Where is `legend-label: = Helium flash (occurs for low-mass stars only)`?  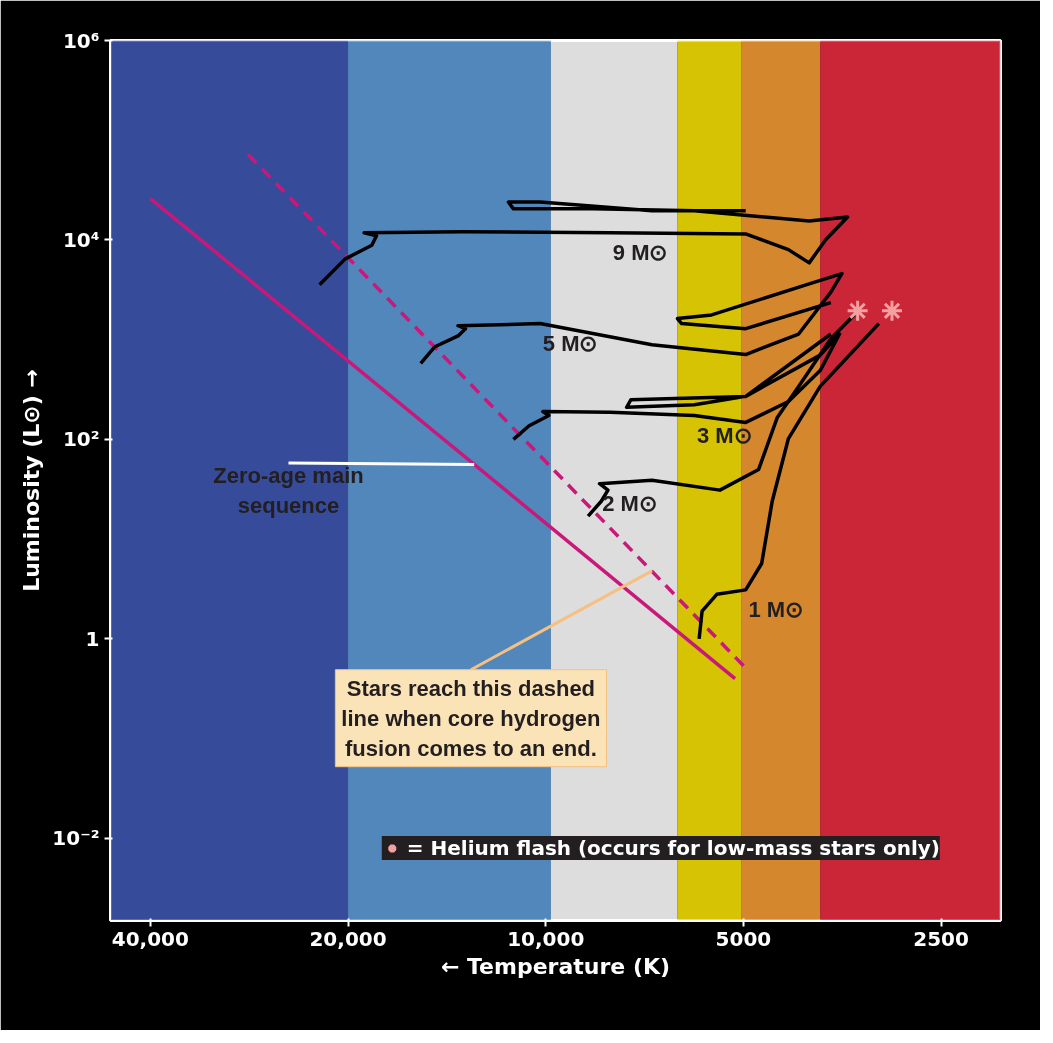 legend-label: = Helium flash (occurs for low-mass stars only) is located at coordinates (673, 848).